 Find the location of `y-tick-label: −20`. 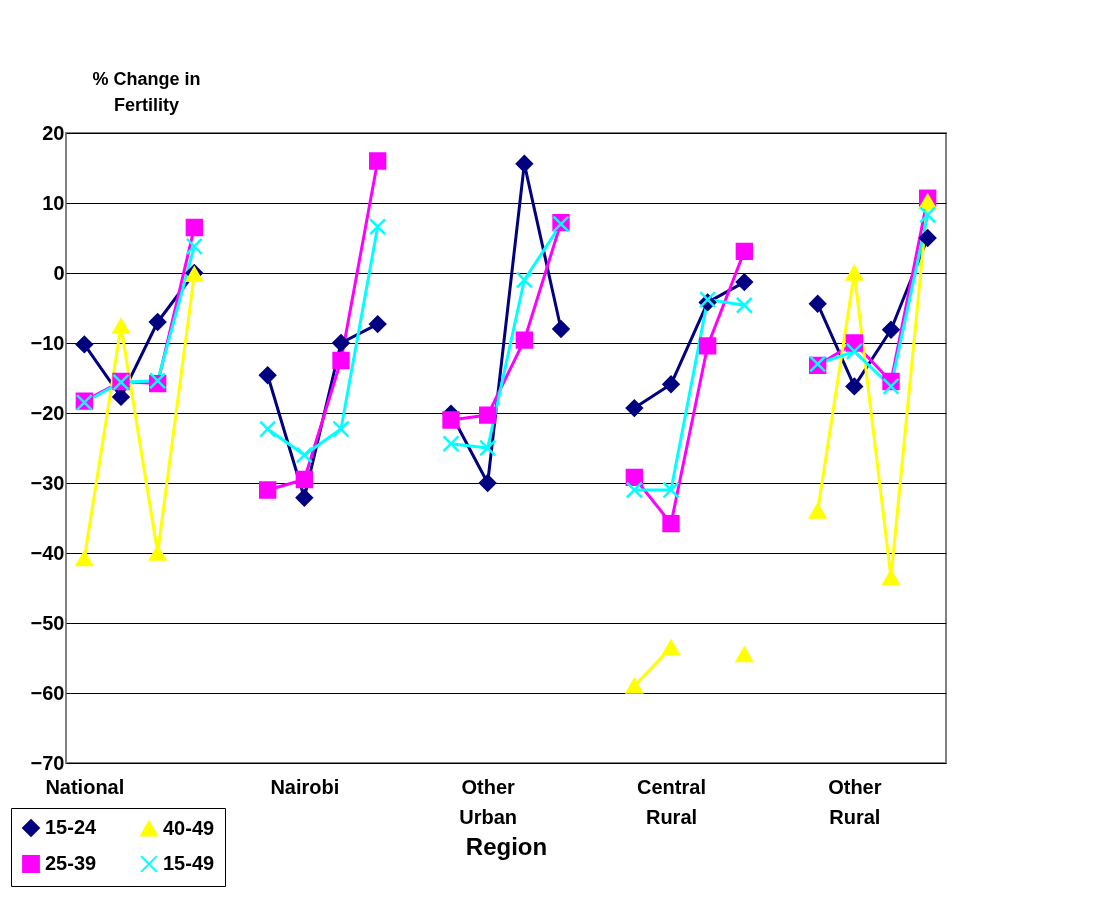

y-tick-label: −20 is located at coordinates (47, 412).